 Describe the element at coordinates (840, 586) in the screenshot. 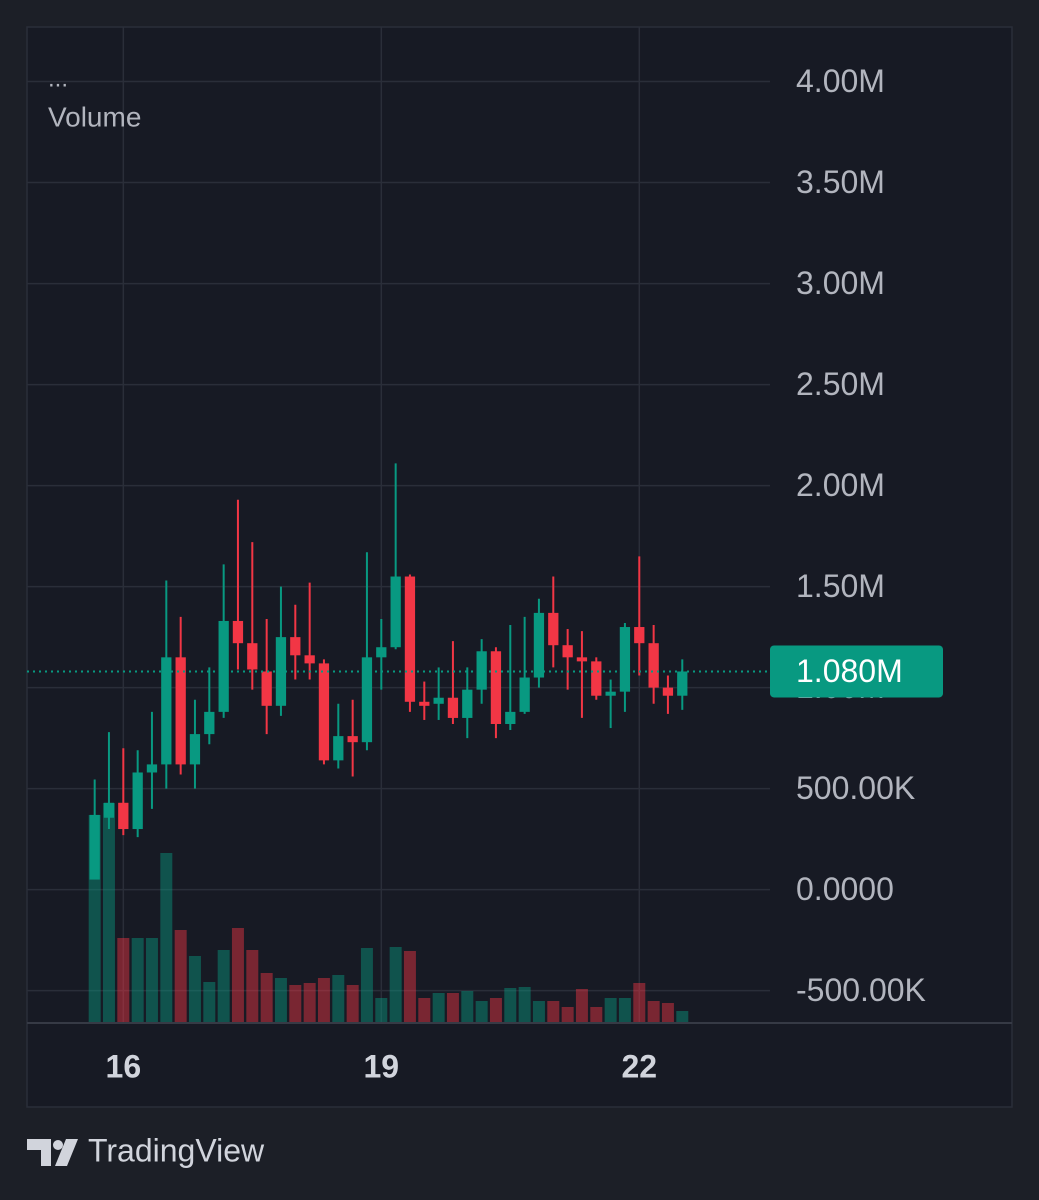

I see `y-tick-label: 1.50M` at that location.